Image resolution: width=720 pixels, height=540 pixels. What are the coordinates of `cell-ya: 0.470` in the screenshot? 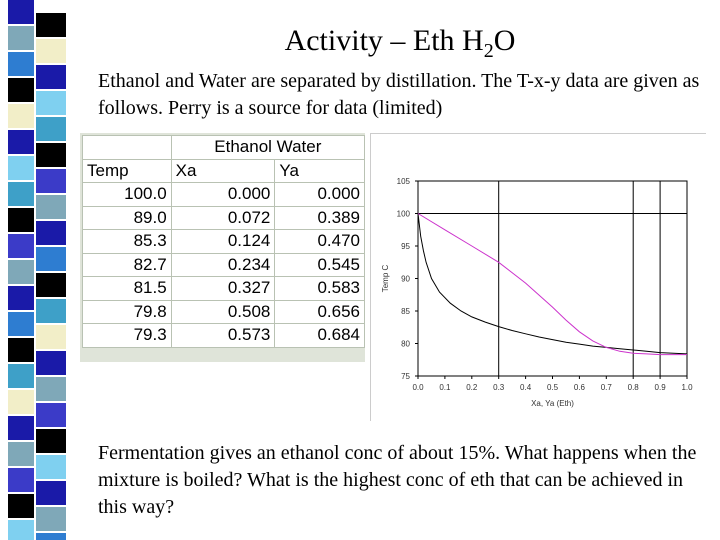 It's located at (319, 241).